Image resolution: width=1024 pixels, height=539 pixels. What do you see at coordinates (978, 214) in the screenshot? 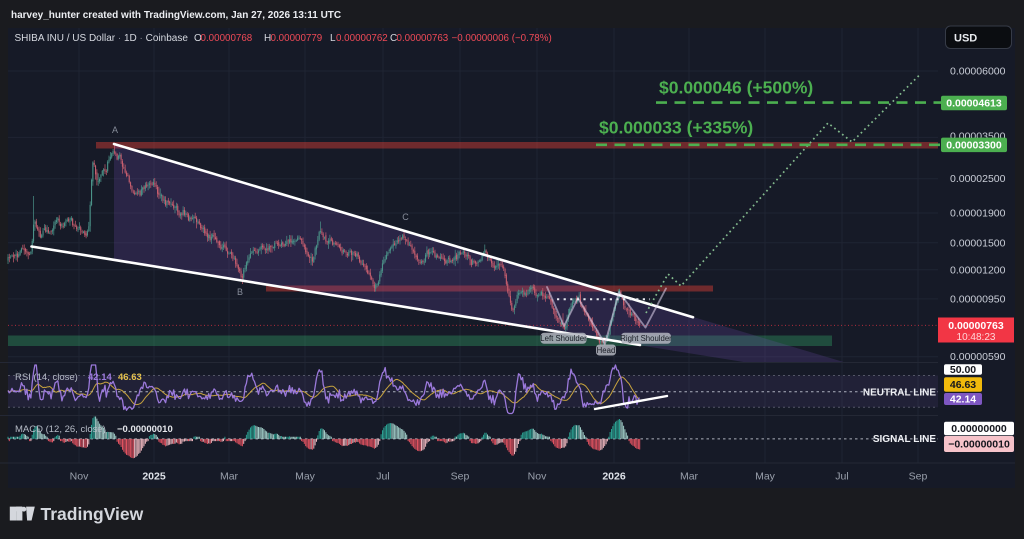
I see `svg-text: 0.00001900` at bounding box center [978, 214].